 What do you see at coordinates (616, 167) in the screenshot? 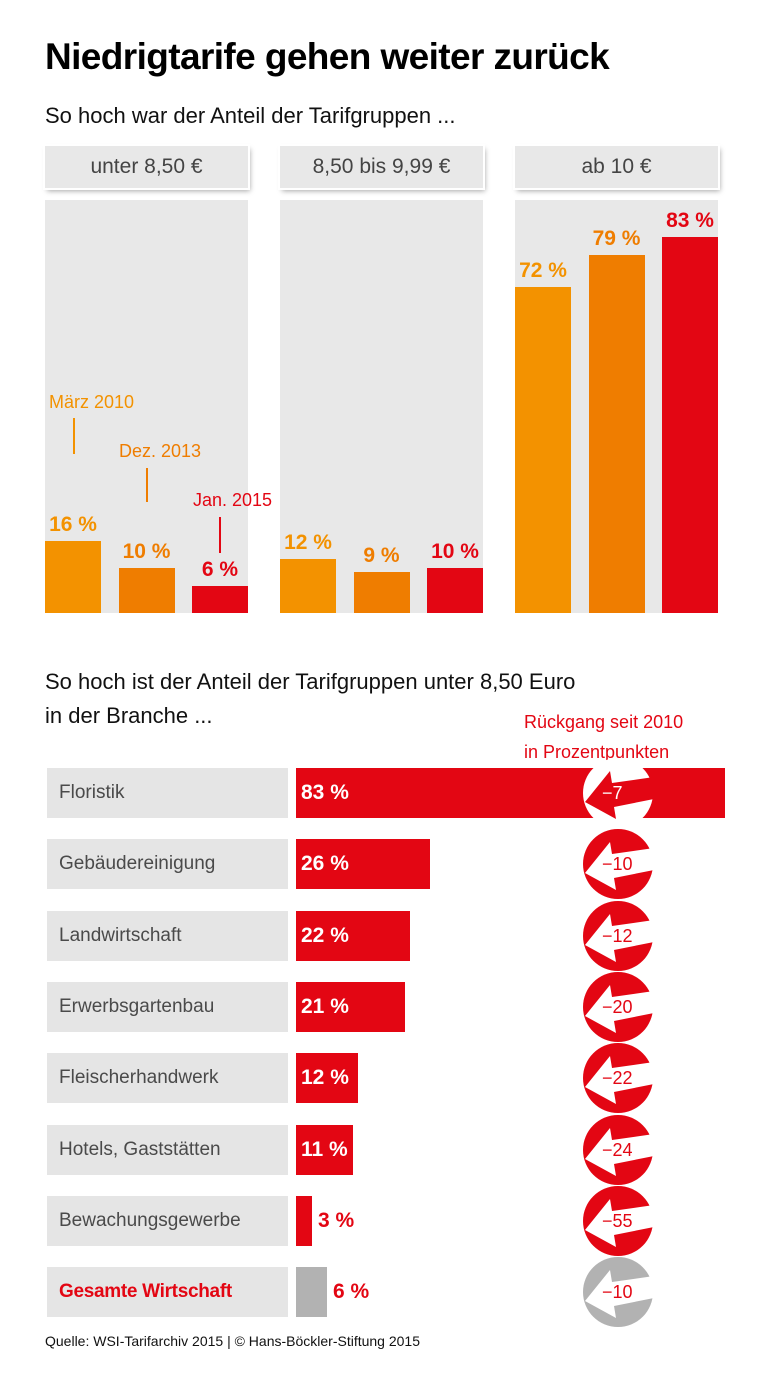
I see `group-header: ab 10 €` at bounding box center [616, 167].